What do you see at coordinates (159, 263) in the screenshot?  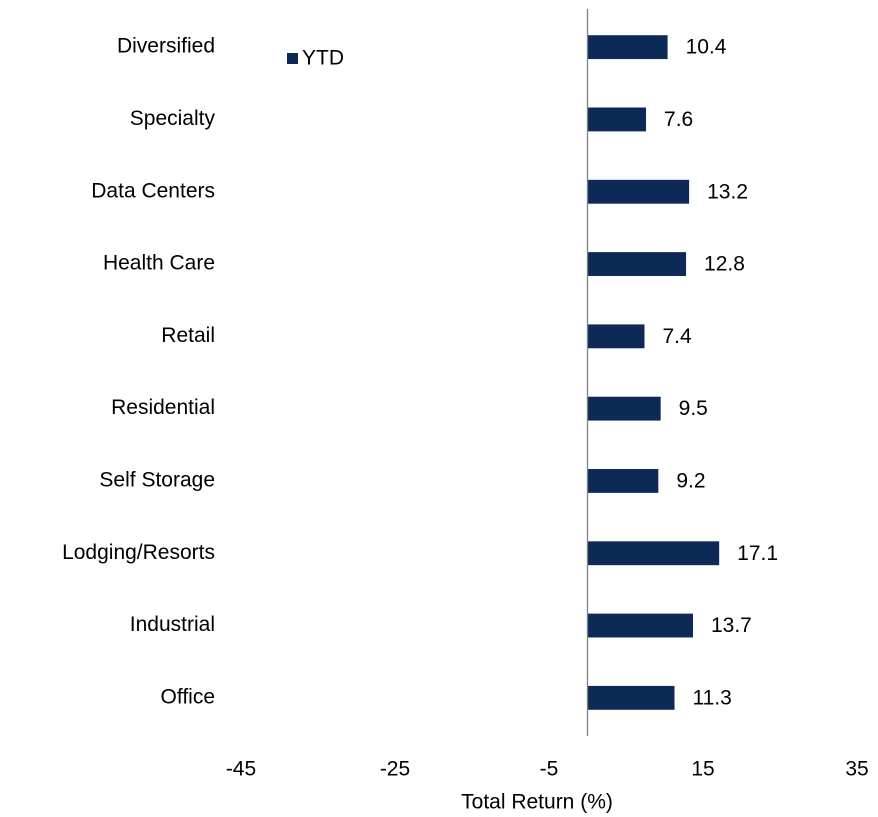 I see `y-tick-label: Health Care` at bounding box center [159, 263].